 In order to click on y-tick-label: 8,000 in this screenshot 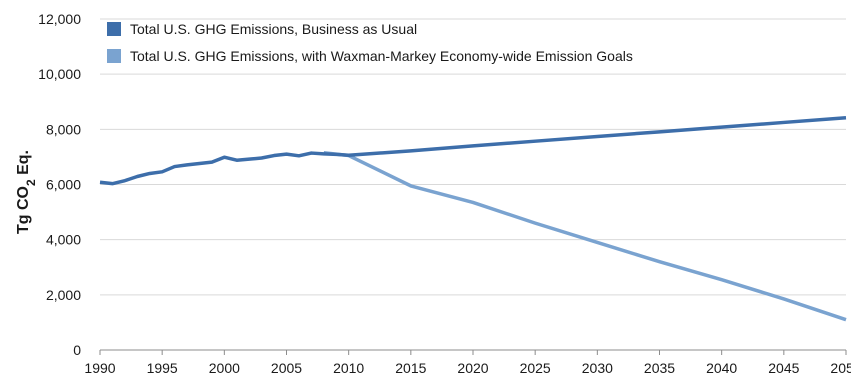, I will do `click(63, 129)`.